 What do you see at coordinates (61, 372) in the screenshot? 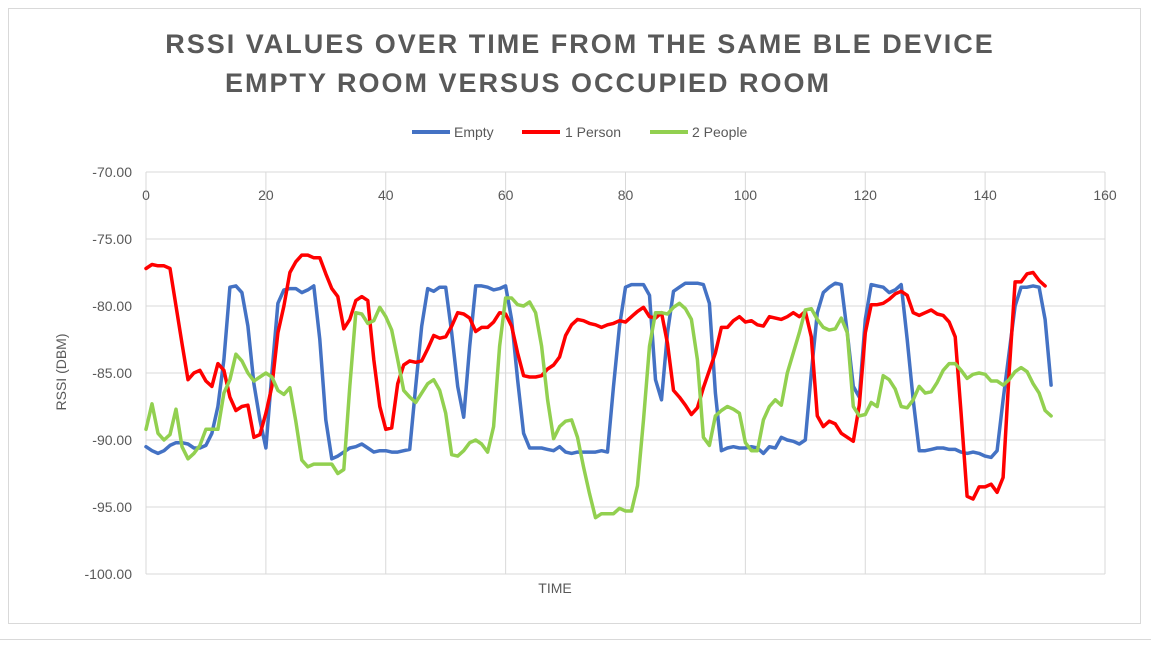
I see `y-axis-title: RSSI (DBM)` at bounding box center [61, 372].